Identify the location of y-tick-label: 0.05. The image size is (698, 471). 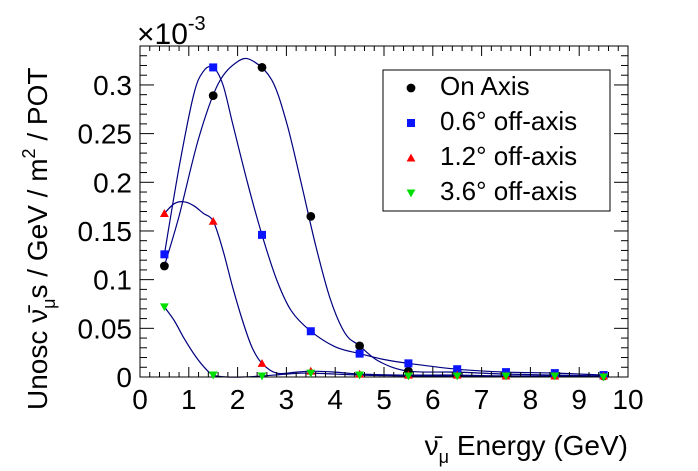
(105, 328).